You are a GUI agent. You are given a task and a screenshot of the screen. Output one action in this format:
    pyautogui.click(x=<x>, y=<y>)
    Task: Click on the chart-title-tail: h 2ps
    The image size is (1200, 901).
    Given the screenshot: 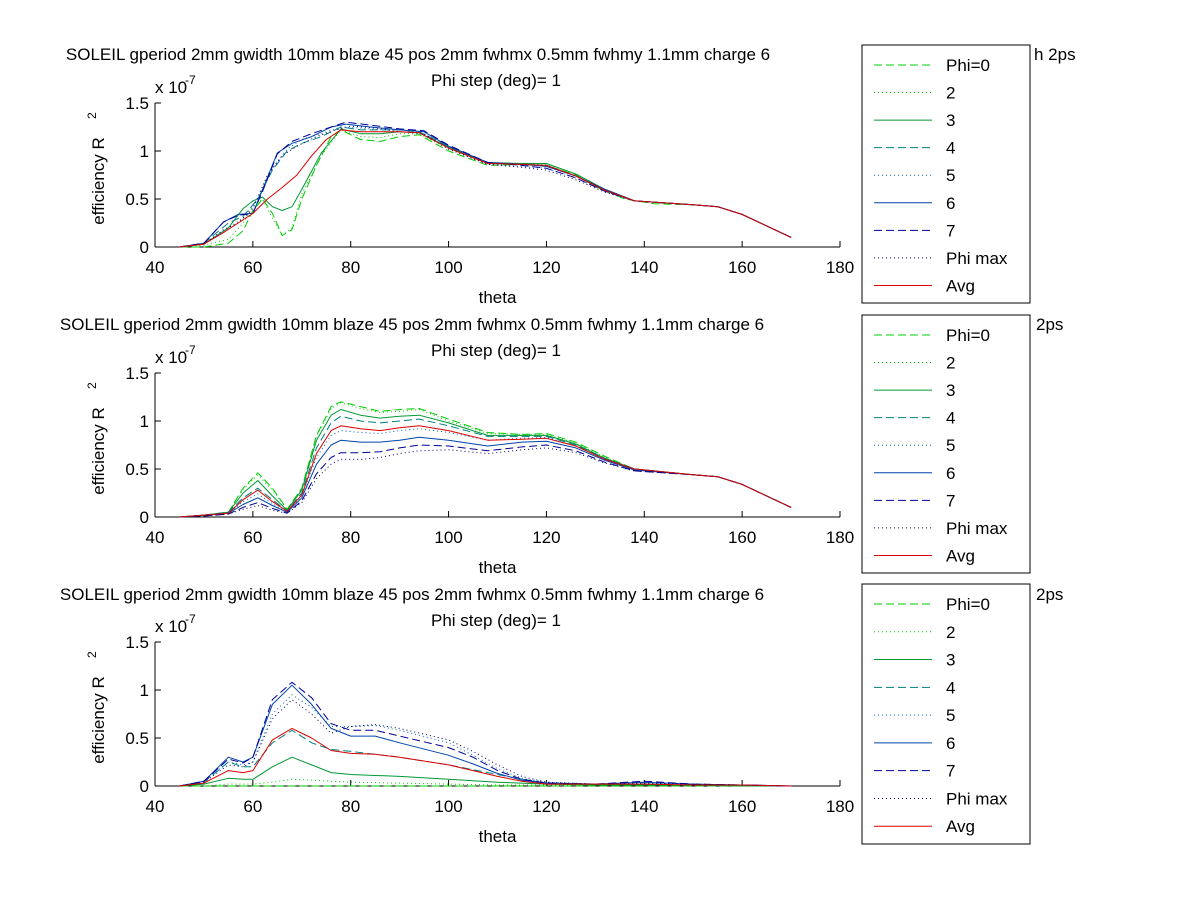 What is the action you would take?
    pyautogui.click(x=1055, y=54)
    